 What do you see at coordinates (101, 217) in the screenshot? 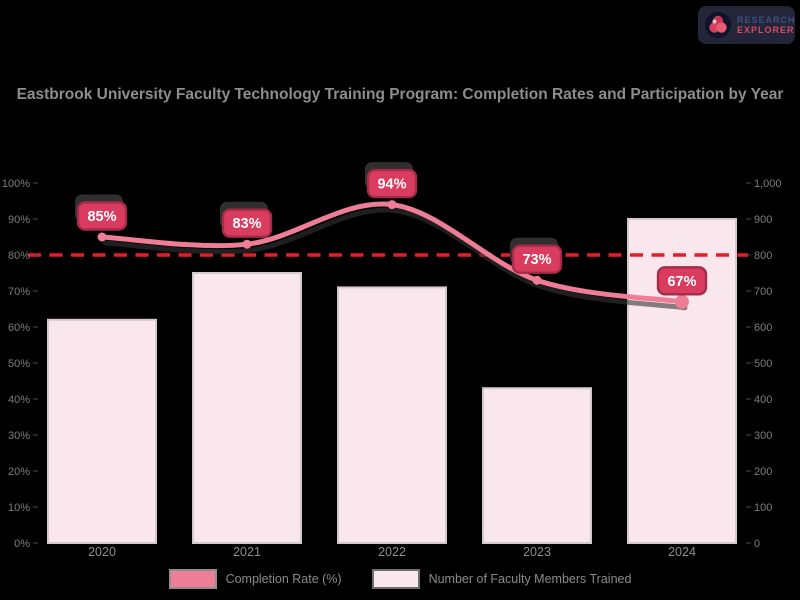
I see `svg-text: 85%` at bounding box center [101, 217].